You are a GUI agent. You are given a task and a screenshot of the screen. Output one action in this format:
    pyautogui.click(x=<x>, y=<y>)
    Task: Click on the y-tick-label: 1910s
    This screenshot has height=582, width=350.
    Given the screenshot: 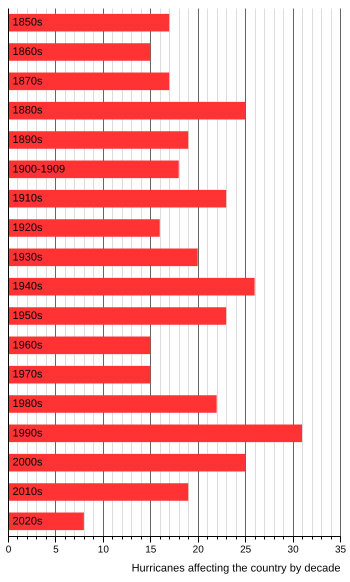 What is the action you would take?
    pyautogui.click(x=27, y=198)
    